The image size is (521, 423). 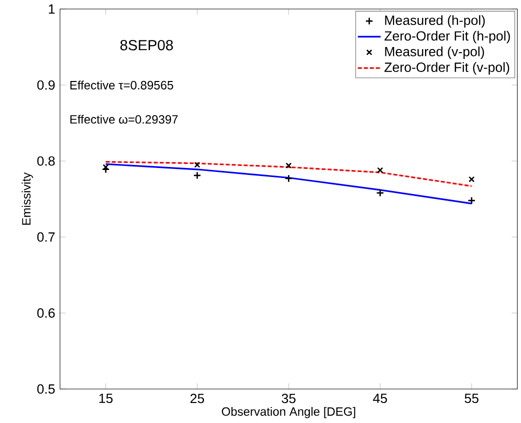 I want to click on y-tick-label: 0.9, so click(x=46, y=85).